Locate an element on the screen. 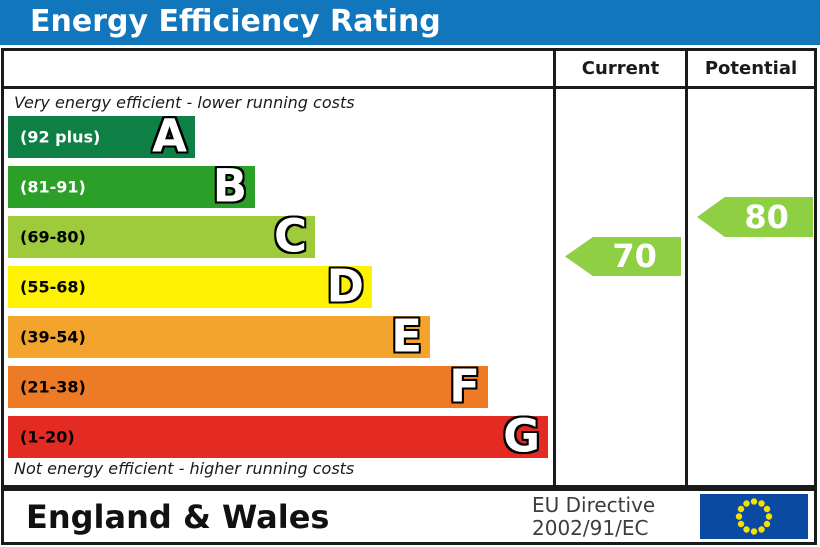 Image resolution: width=820 pixels, height=547 pixels. eu-directive-line1: EU Directive is located at coordinates (594, 504).